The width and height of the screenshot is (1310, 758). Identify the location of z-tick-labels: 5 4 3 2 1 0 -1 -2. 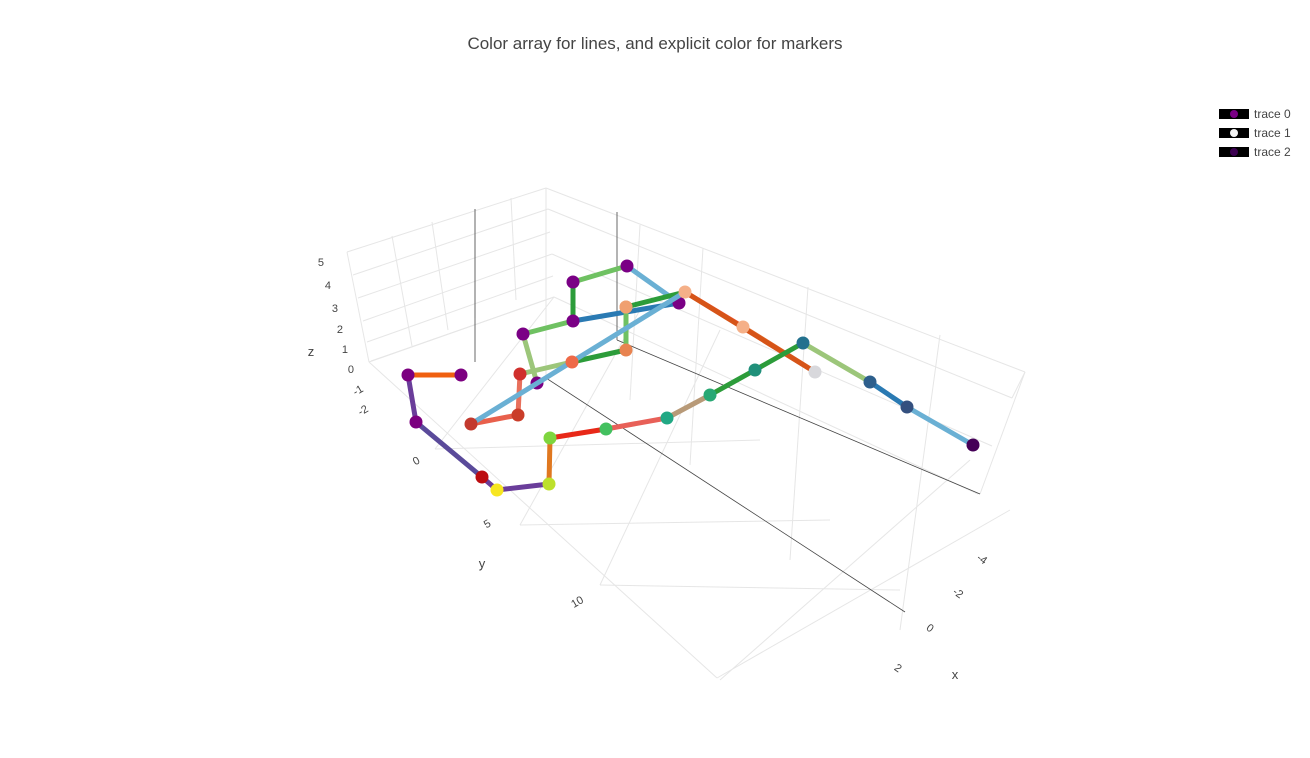
(344, 337).